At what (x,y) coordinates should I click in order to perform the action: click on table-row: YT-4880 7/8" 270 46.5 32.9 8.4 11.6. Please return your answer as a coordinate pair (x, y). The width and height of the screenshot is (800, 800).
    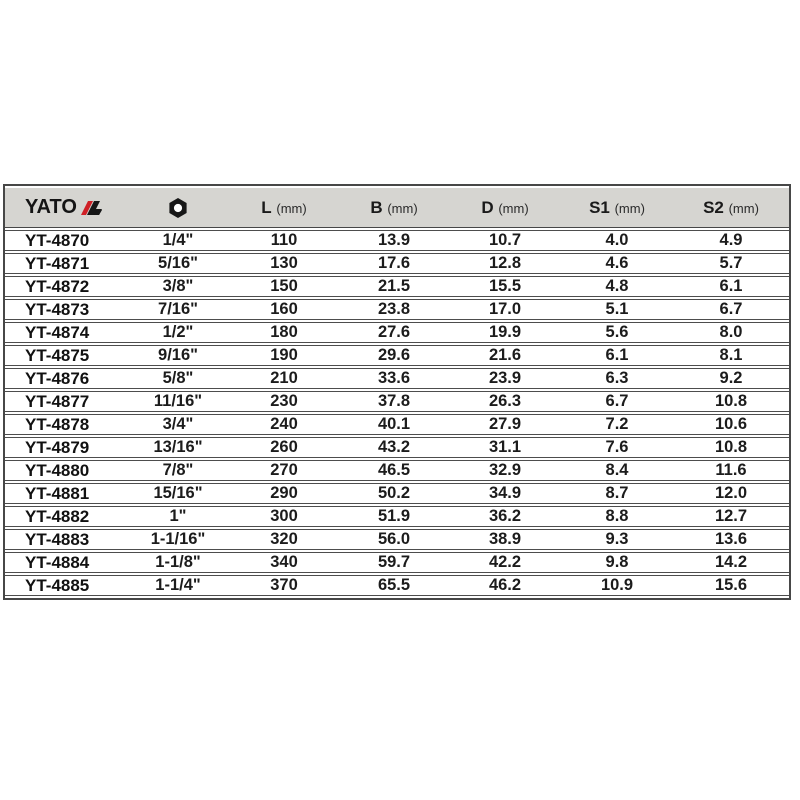
    Looking at the image, I should click on (397, 470).